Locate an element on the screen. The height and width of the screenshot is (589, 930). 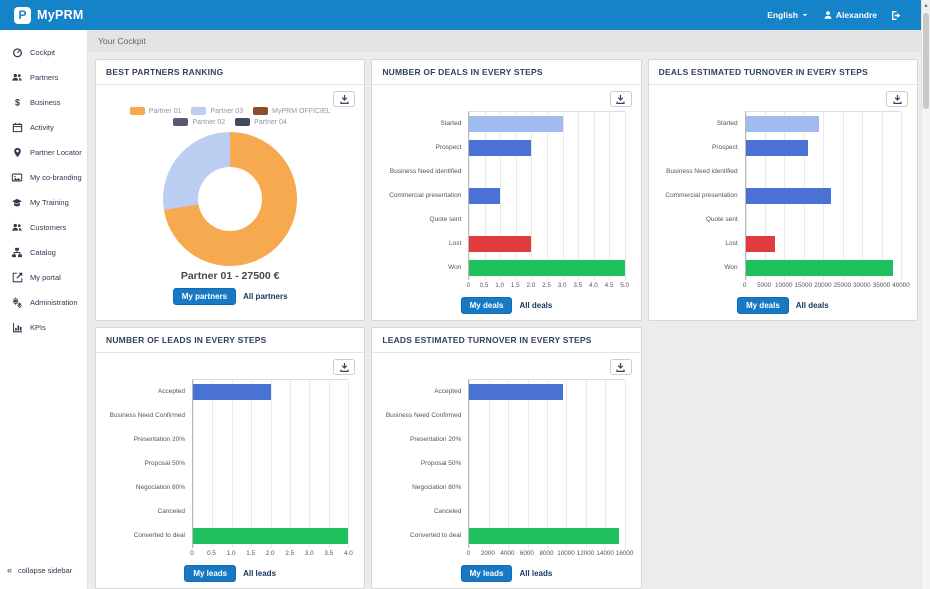
axis-tick-label: 5.0 is located at coordinates (625, 285).